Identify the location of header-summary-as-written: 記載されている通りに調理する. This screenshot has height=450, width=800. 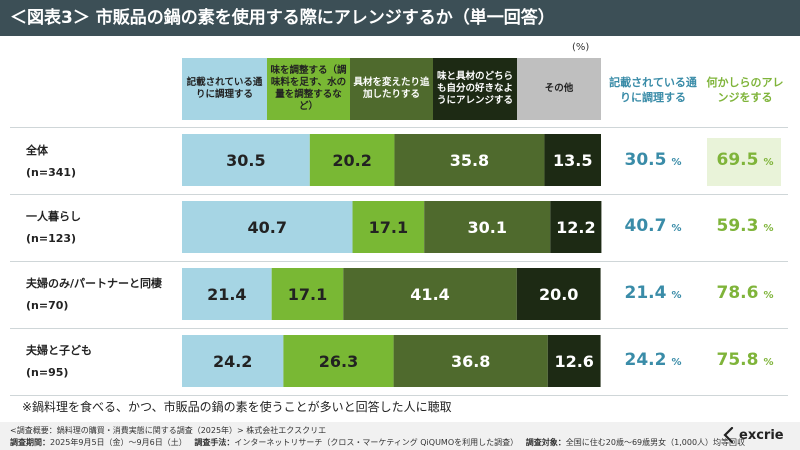
(653, 90).